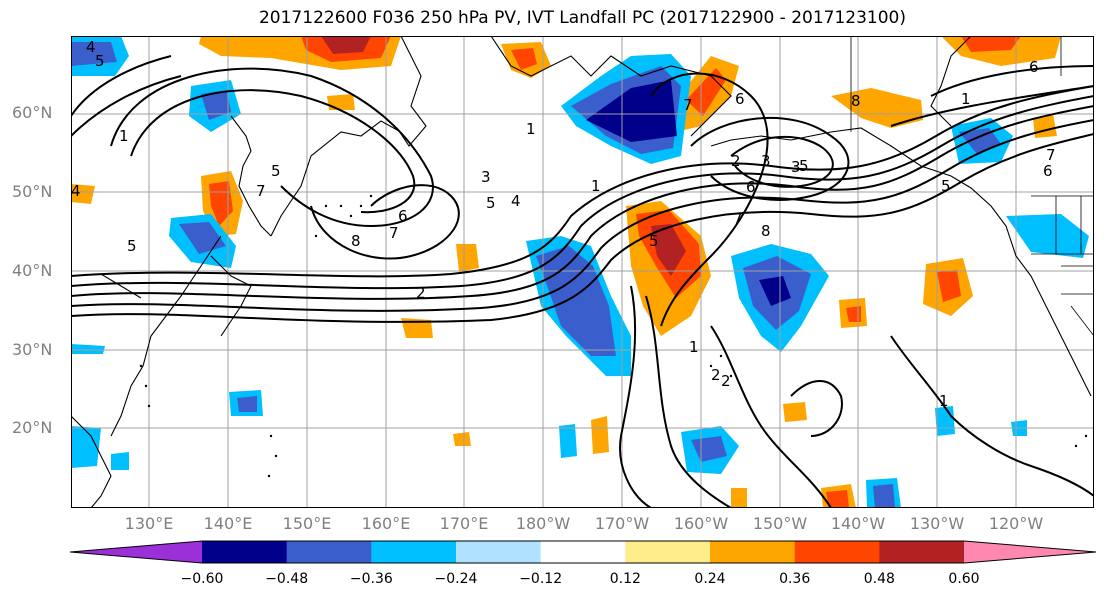 Image resolution: width=1105 pixels, height=601 pixels. What do you see at coordinates (32, 112) in the screenshot?
I see `lat-label-60n: 60°N` at bounding box center [32, 112].